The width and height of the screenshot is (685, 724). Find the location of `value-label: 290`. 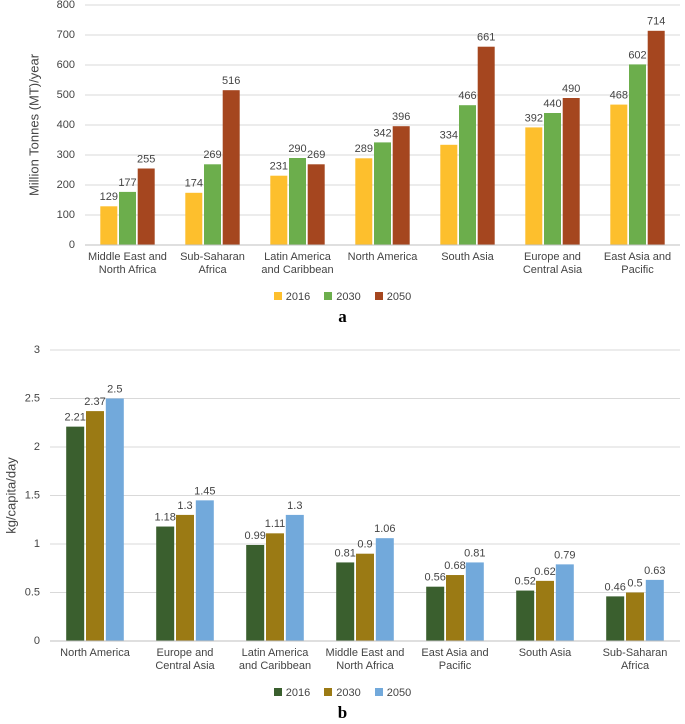

value-label: 290 is located at coordinates (297, 149).